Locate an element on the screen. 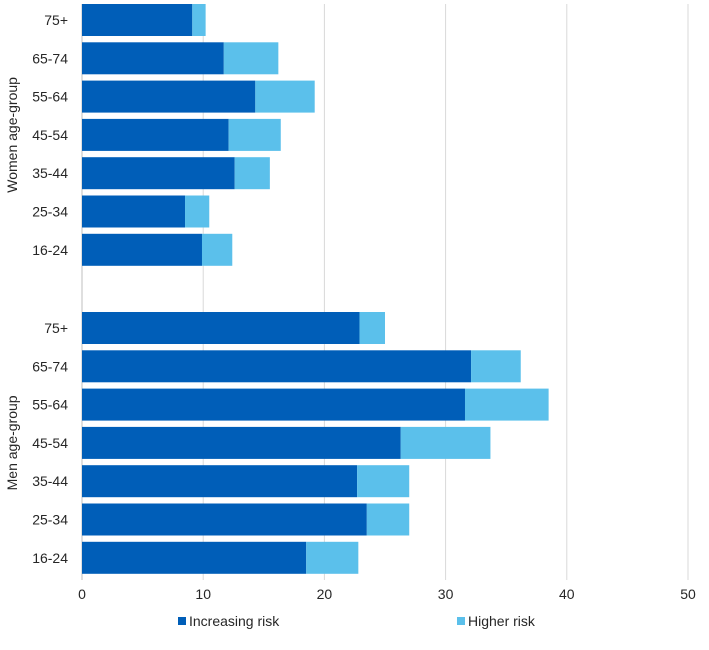 The image size is (709, 650). x-tick-label: 50 is located at coordinates (688, 594).